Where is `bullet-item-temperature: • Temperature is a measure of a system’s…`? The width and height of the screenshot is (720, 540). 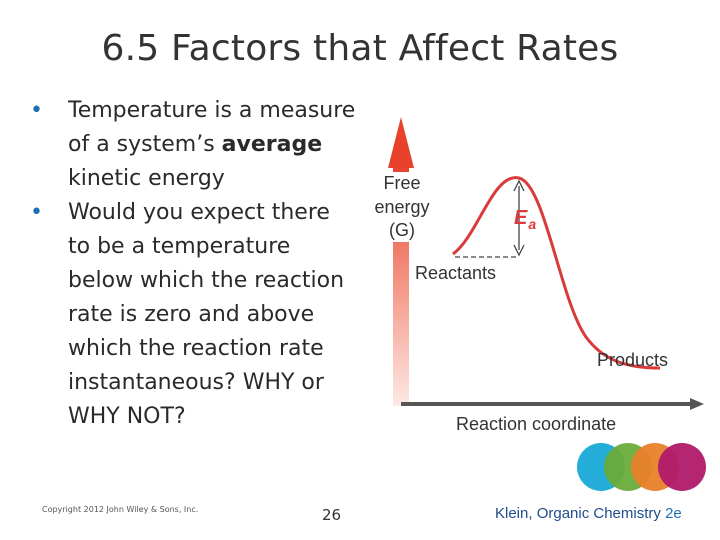
bullet-item-temperature: • Temperature is a measure of a system’s… is located at coordinates (200, 145).